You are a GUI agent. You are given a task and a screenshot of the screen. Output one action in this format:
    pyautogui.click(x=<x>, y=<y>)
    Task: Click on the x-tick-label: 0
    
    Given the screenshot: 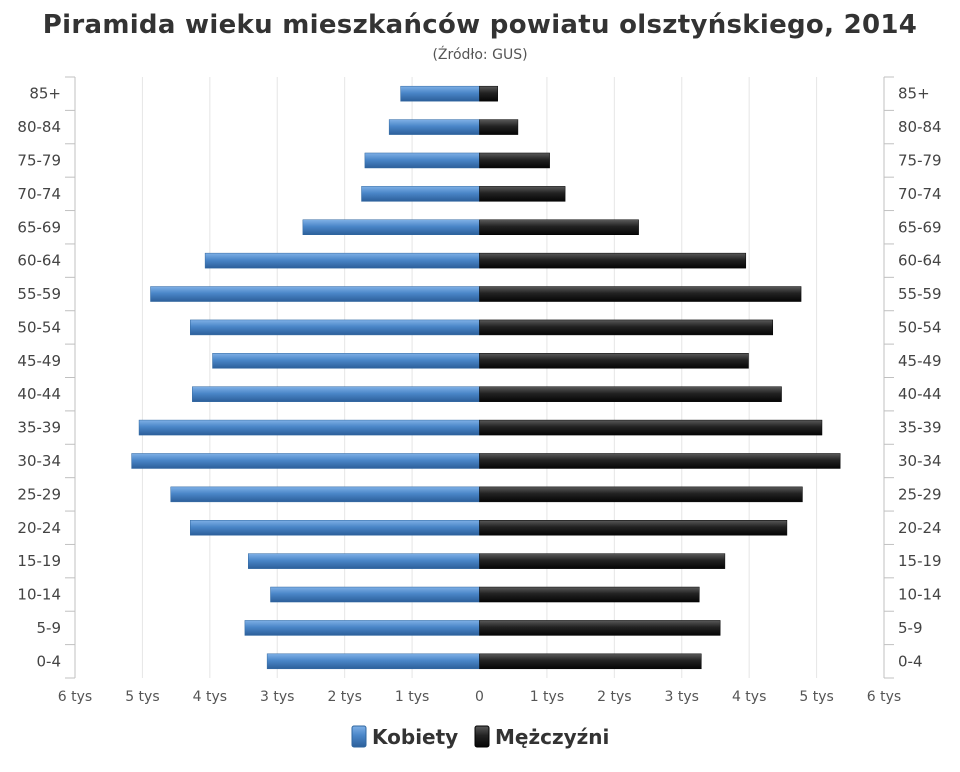 What is the action you would take?
    pyautogui.click(x=479, y=697)
    